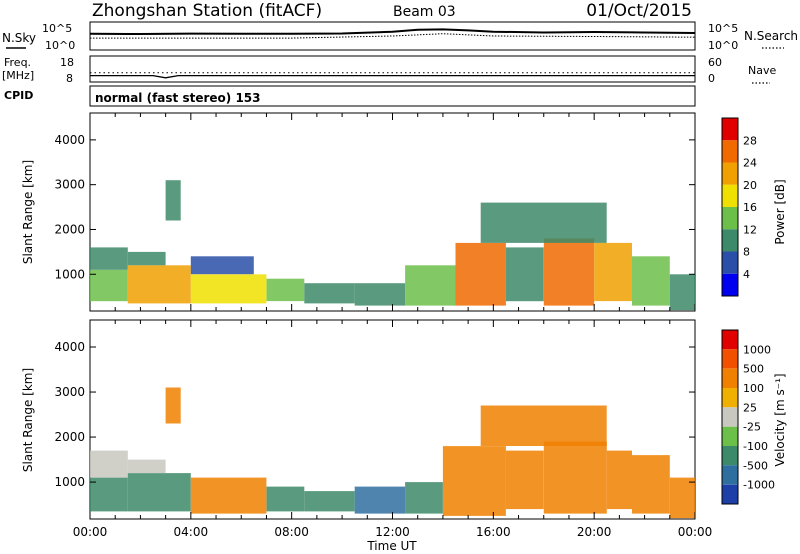 This screenshot has width=800, height=554. Describe the element at coordinates (750, 229) in the screenshot. I see `power-colorbar-tick: 12` at that location.